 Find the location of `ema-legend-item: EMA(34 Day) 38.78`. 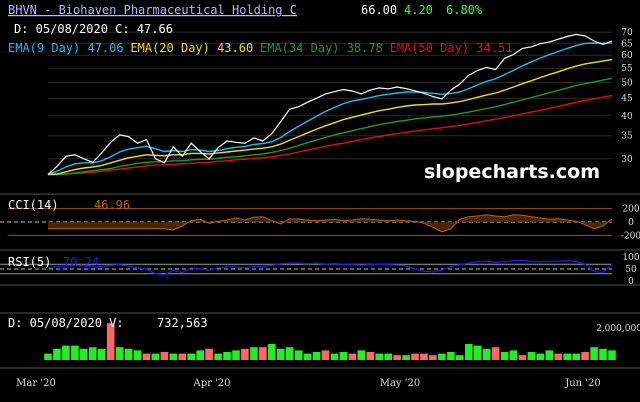

ema-legend-item: EMA(34 Day) 38.78 is located at coordinates (321, 48).